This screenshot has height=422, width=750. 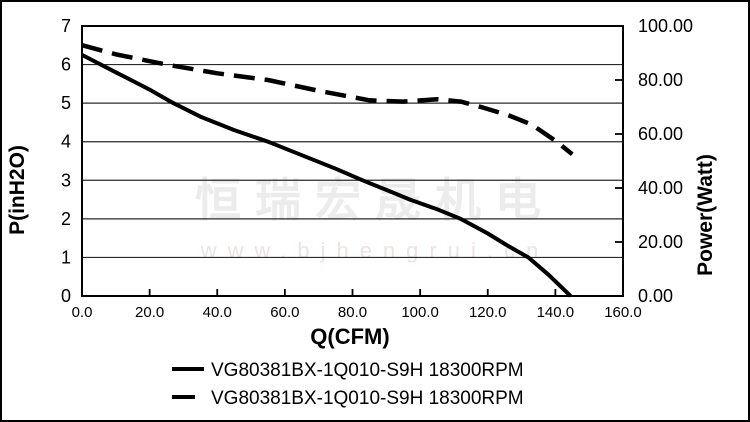 What do you see at coordinates (556, 312) in the screenshot?
I see `x-tick-label: 140.0` at bounding box center [556, 312].